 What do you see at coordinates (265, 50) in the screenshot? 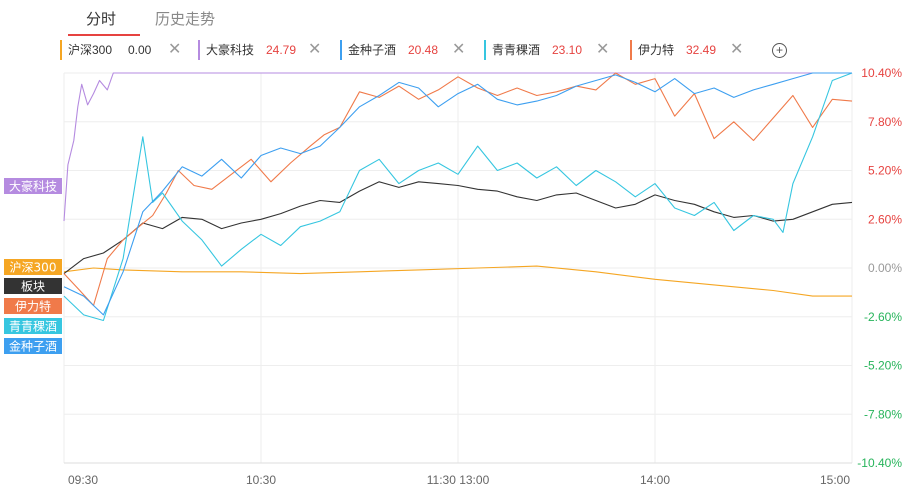
I see `legend-item-dahao: 大豪科技 24.79 ✕` at bounding box center [265, 50].